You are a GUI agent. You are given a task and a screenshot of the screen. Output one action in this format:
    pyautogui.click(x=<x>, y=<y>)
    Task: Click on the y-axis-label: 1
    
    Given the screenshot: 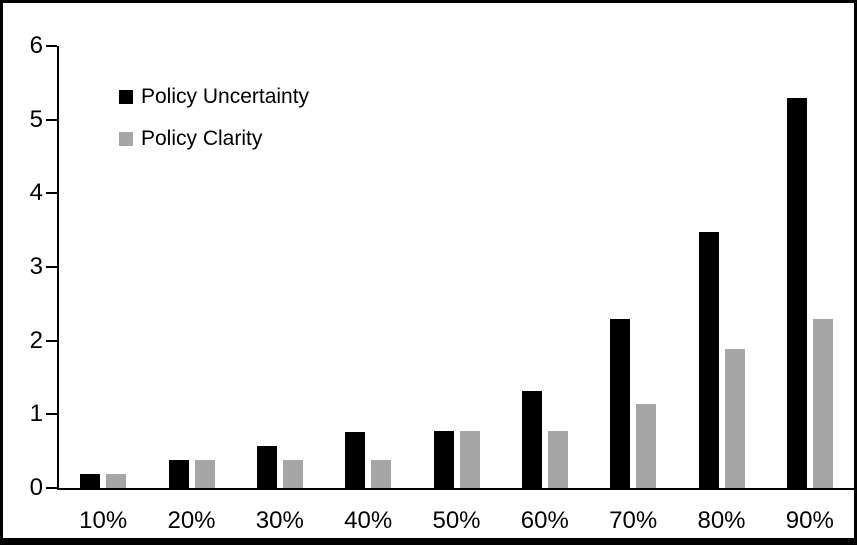 What is the action you would take?
    pyautogui.click(x=36, y=414)
    